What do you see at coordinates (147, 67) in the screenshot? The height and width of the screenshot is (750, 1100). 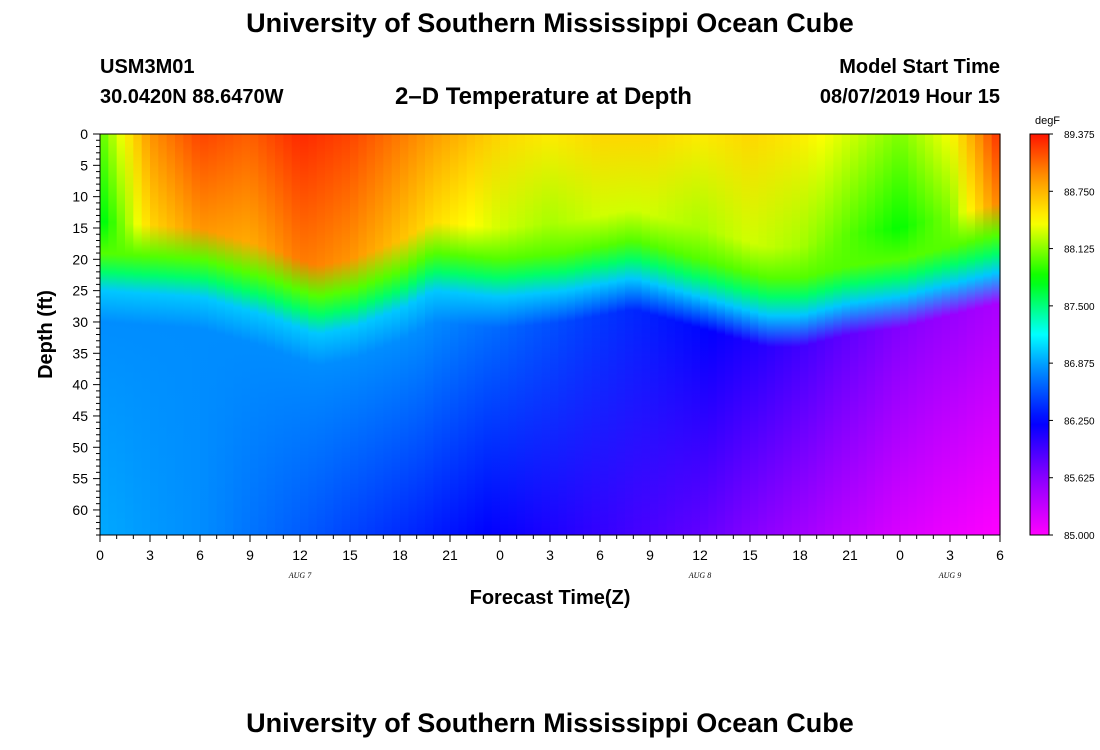 I see `station-id: USM3M01` at bounding box center [147, 67].